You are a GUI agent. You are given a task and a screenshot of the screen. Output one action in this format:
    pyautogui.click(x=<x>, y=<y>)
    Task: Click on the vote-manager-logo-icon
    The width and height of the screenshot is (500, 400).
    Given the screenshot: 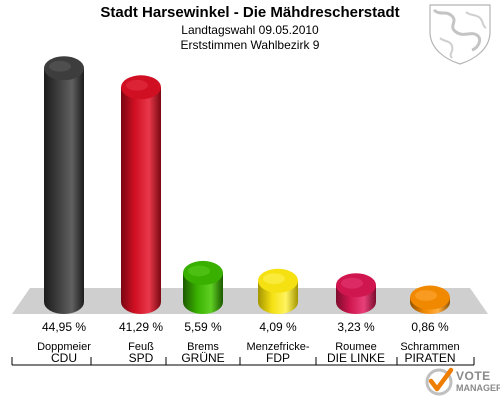 What is the action you would take?
    pyautogui.click(x=439, y=381)
    